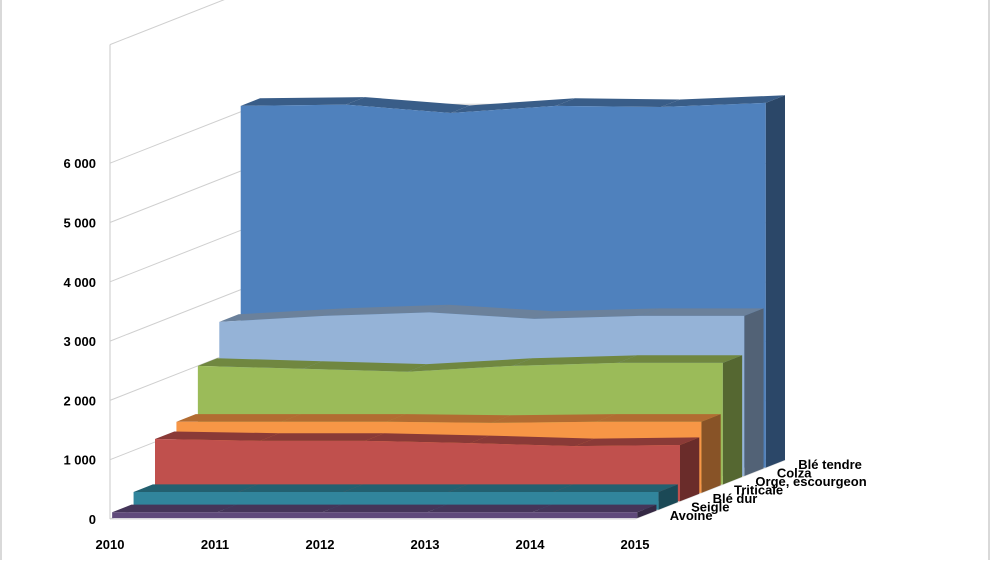 This screenshot has width=992, height=562. Describe the element at coordinates (810, 481) in the screenshot. I see `series-label-orge-escourgeon: Orge, escourgeon` at that location.